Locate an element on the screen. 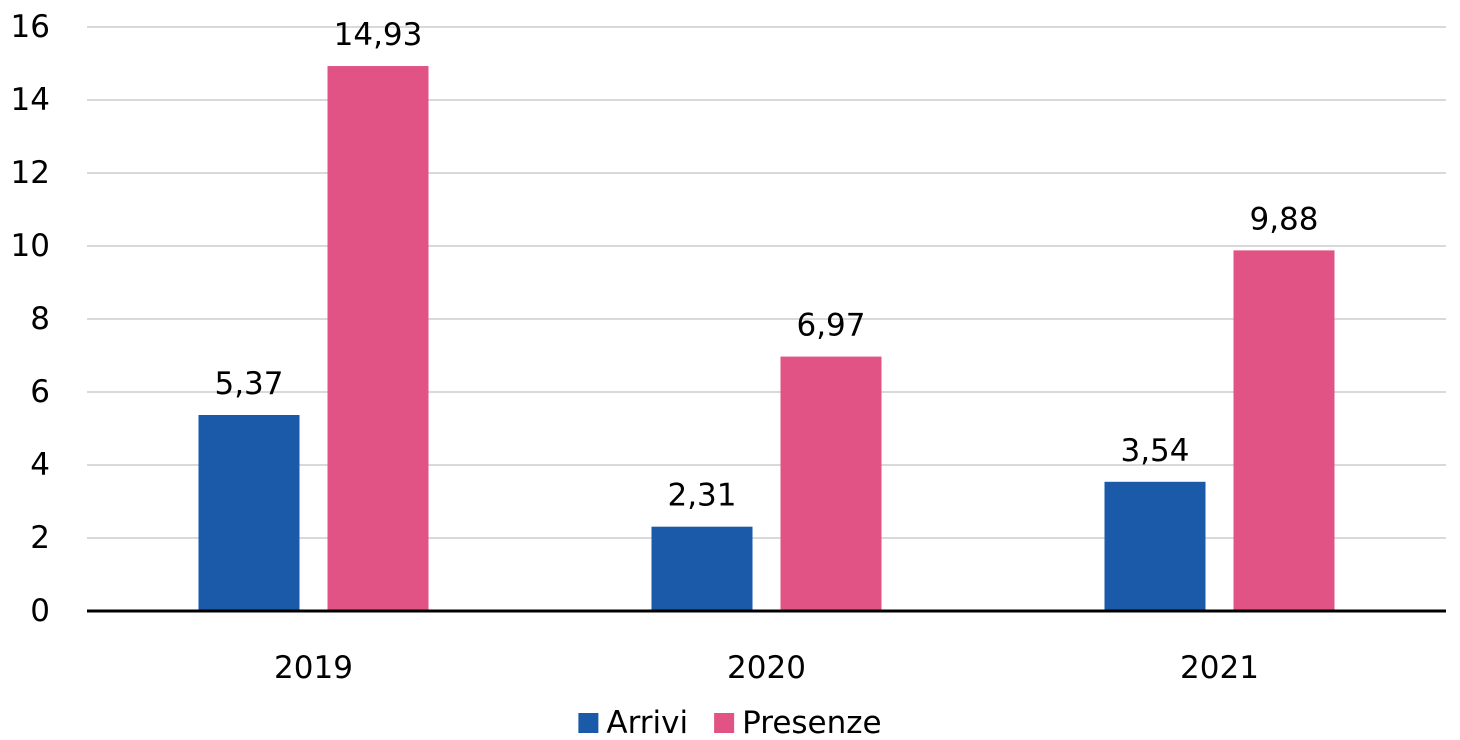  y-tick-label-12: 12 is located at coordinates (30, 173).